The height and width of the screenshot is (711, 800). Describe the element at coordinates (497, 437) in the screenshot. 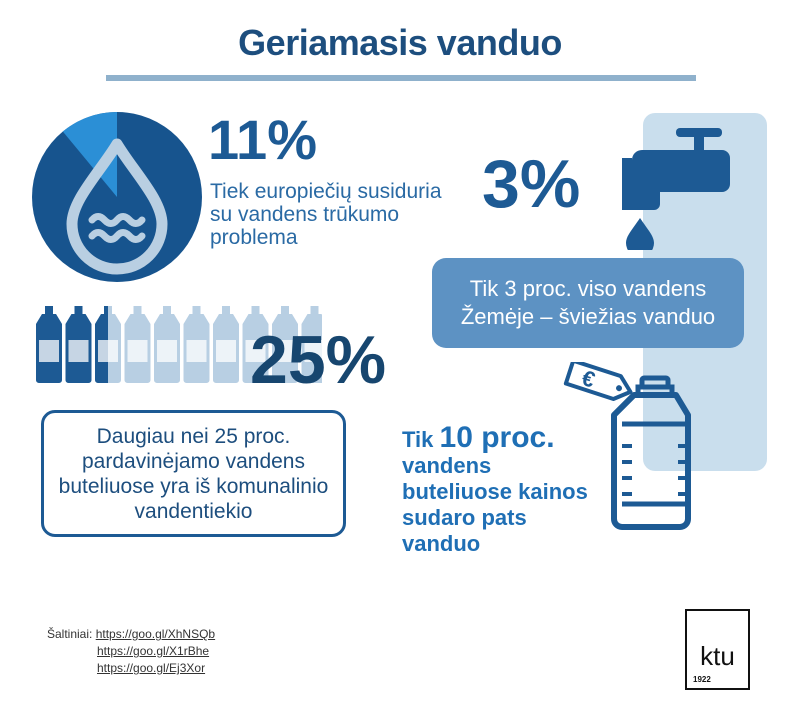

I see `bottle-price-percent: 10 proc.` at that location.